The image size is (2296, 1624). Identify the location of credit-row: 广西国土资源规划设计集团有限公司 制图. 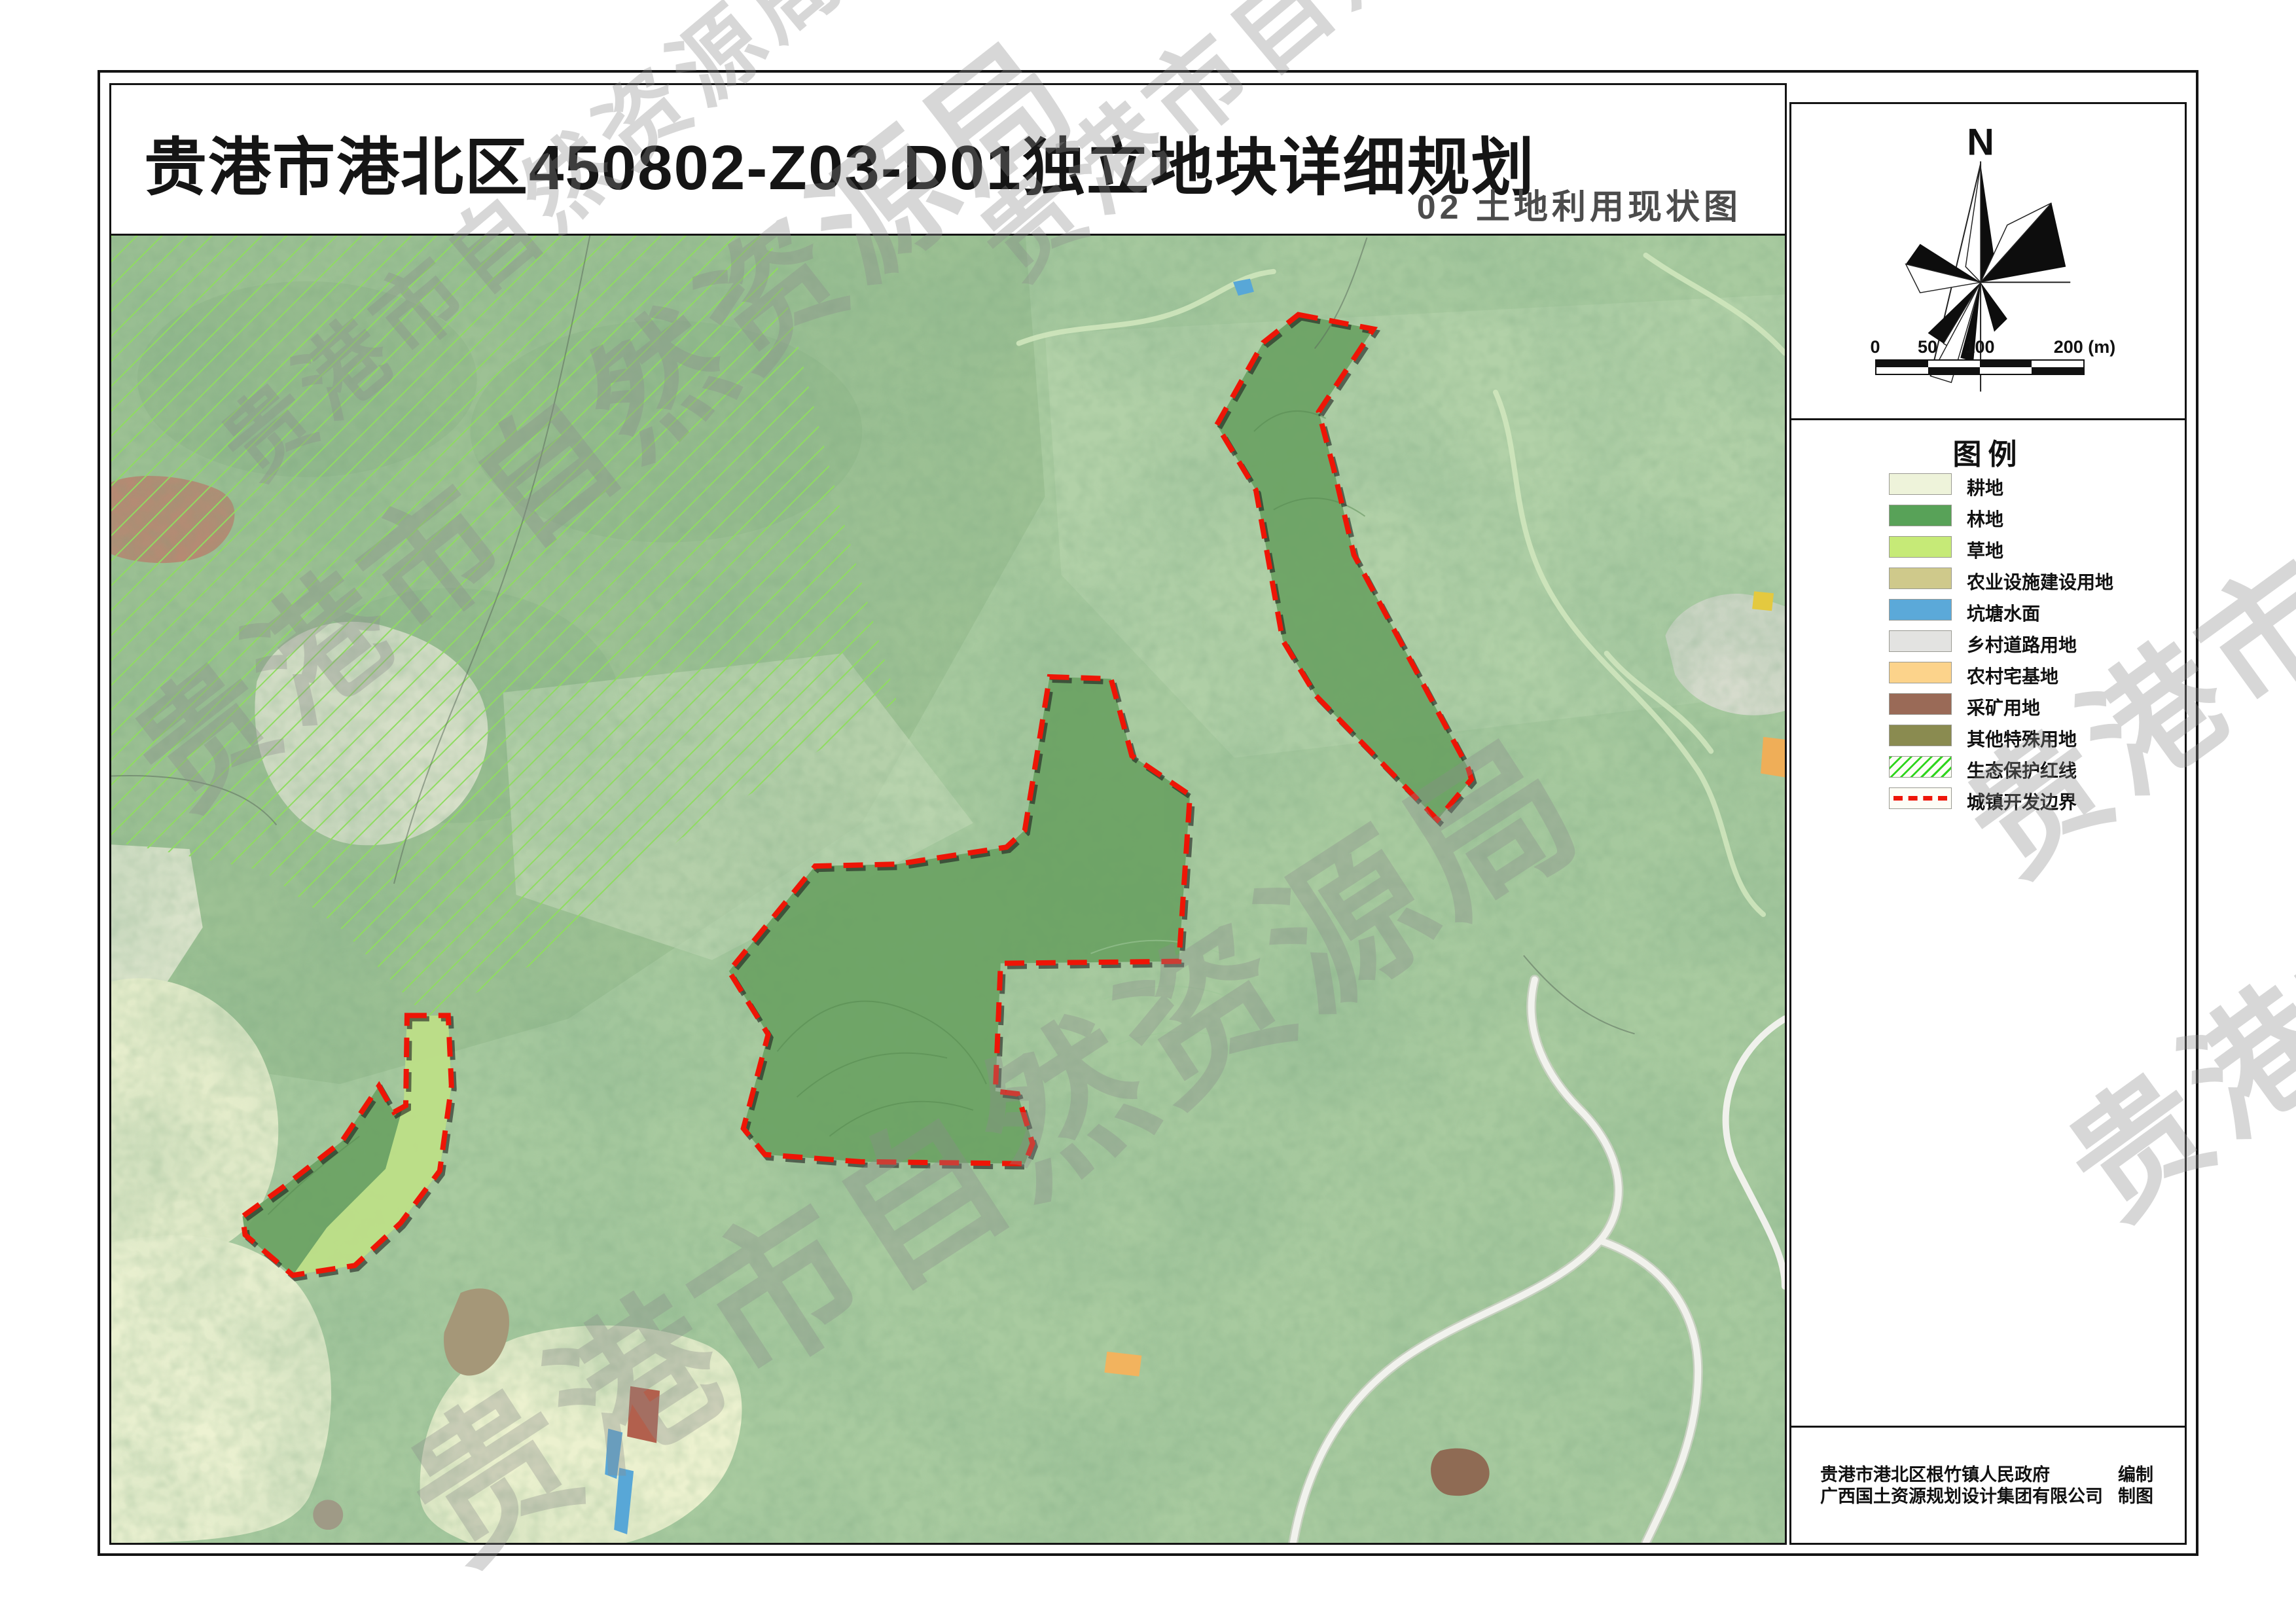
(1986, 1496).